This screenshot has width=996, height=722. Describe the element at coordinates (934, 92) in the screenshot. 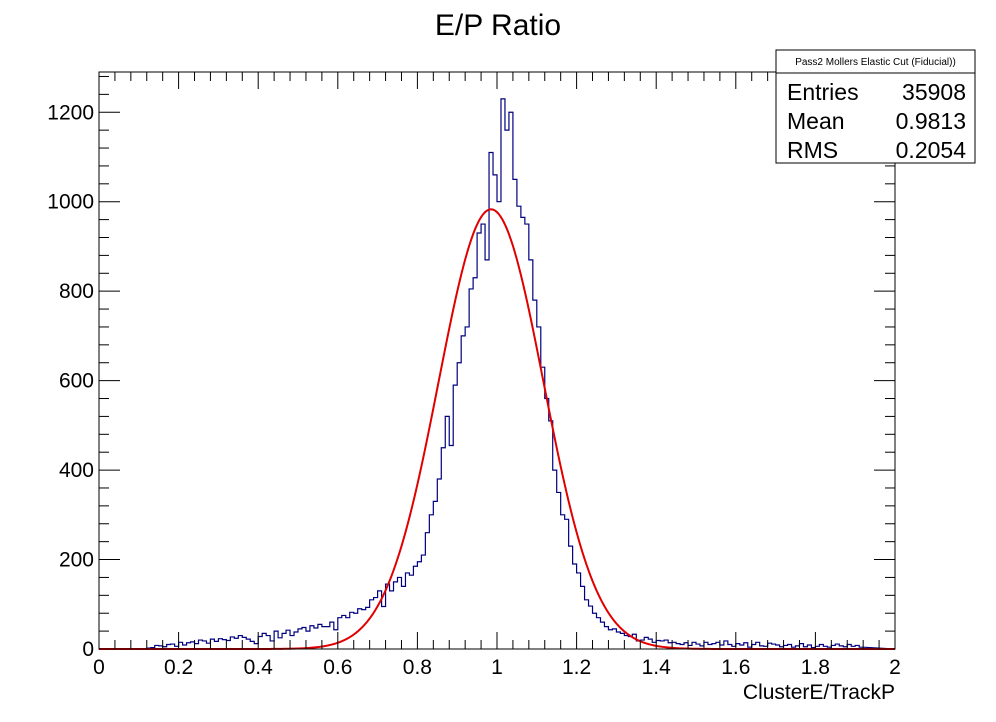

I see `stats-entries-value: 35908` at that location.